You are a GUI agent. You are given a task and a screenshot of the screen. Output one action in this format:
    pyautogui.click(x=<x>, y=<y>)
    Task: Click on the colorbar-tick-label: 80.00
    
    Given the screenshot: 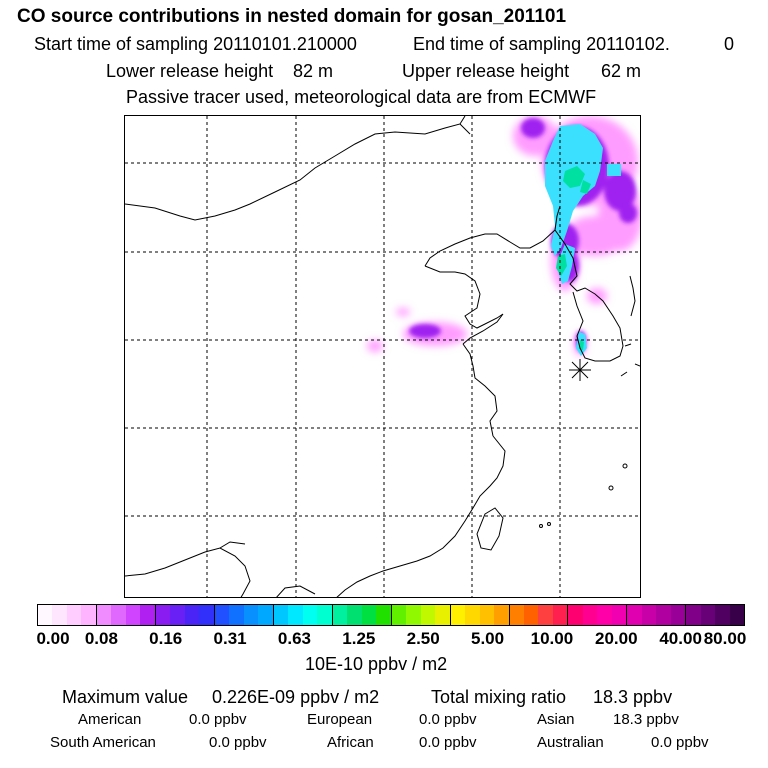 What is the action you would take?
    pyautogui.click(x=725, y=638)
    